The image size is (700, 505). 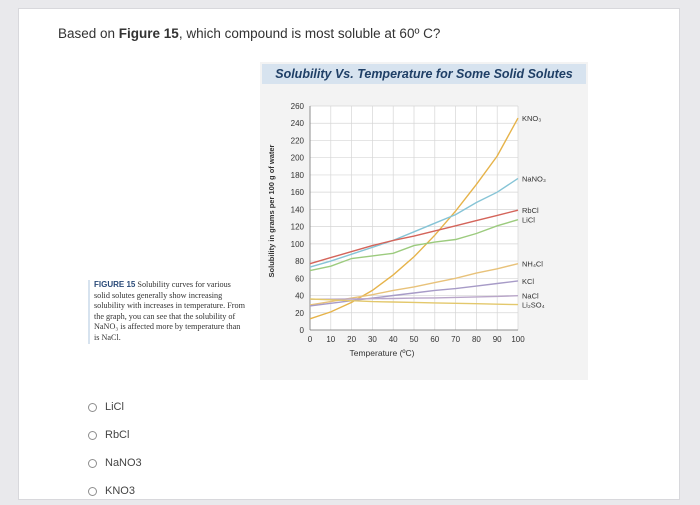 I want to click on x-tick-label: 100, so click(x=518, y=339).